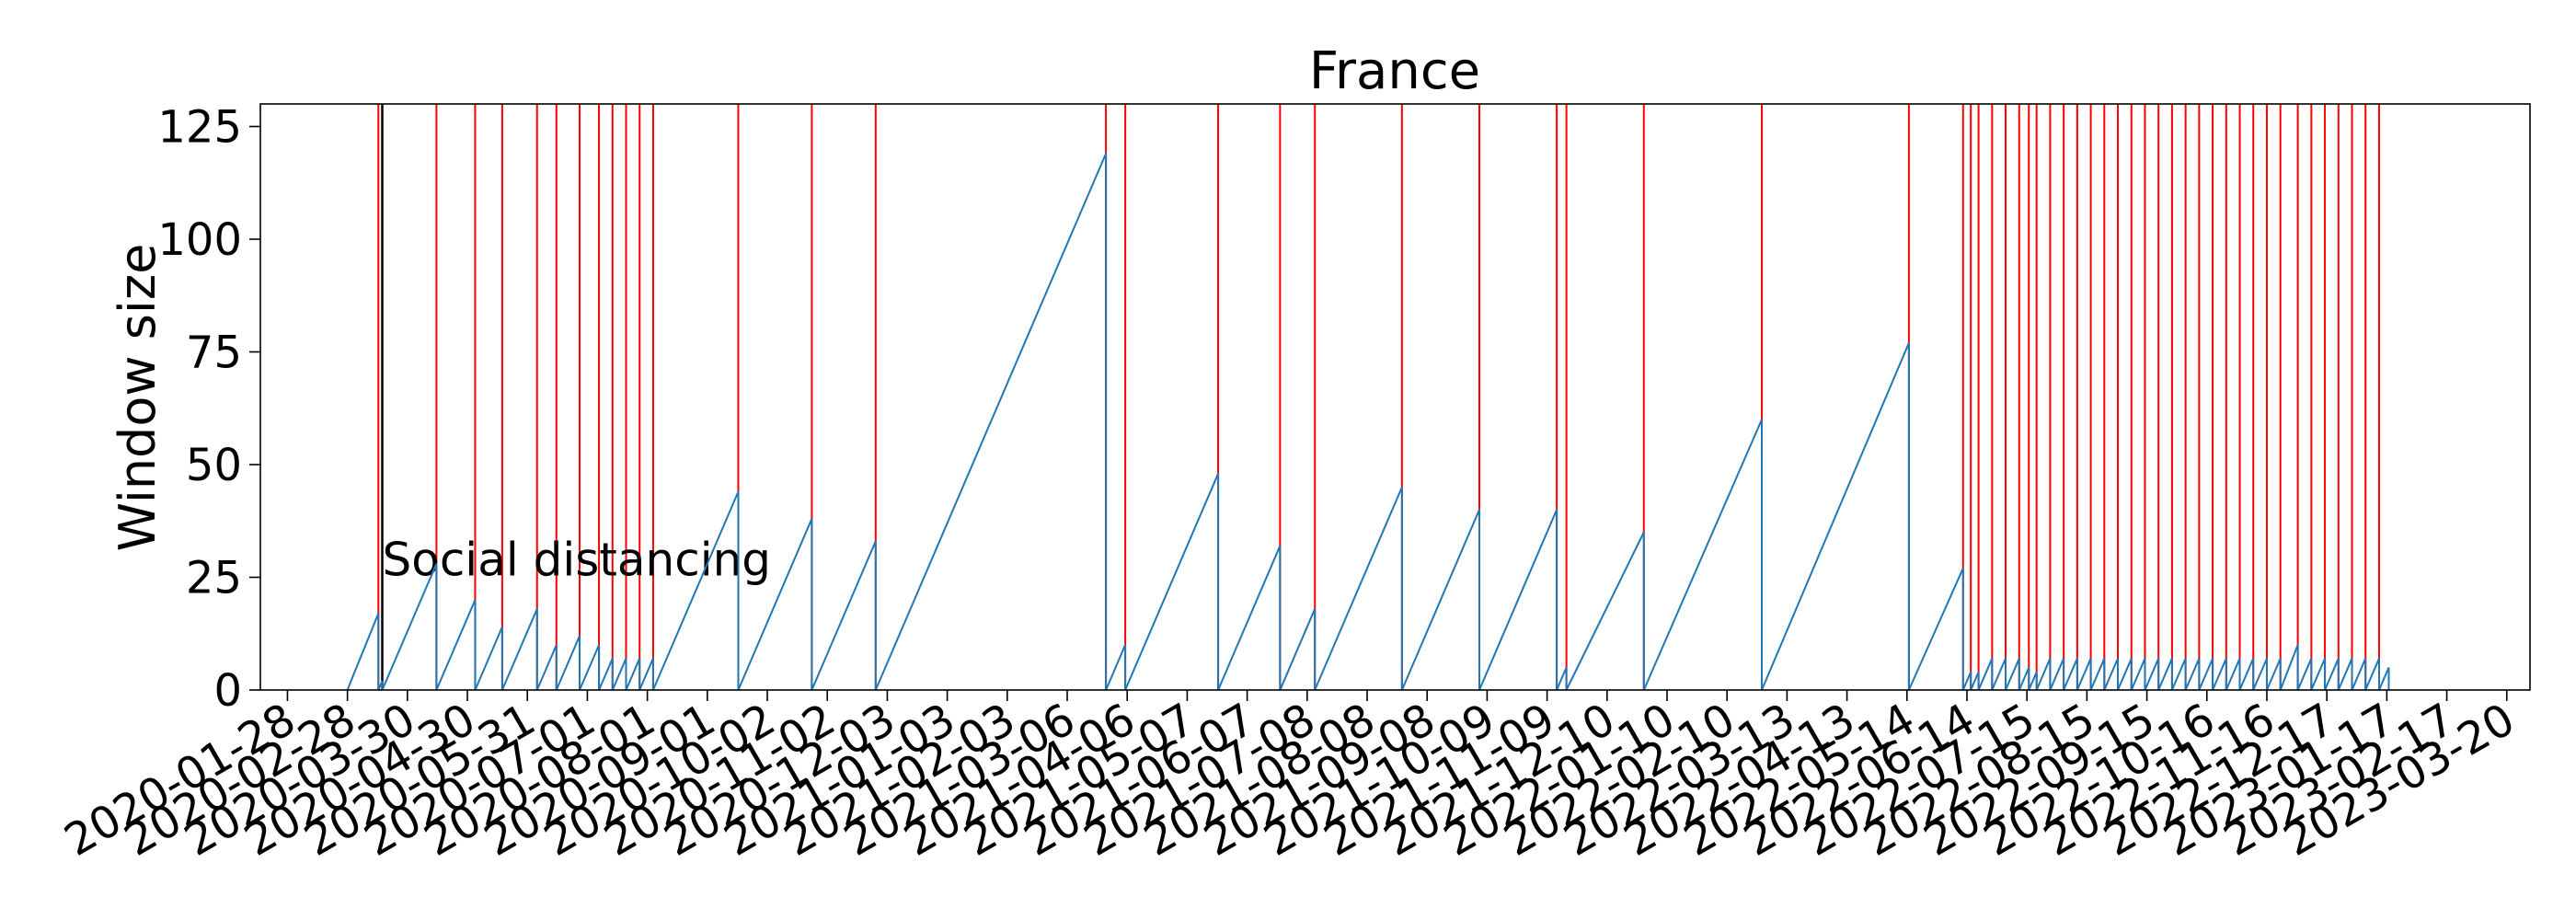 The height and width of the screenshot is (920, 2576). I want to click on y-tick-label: 100, so click(199, 240).